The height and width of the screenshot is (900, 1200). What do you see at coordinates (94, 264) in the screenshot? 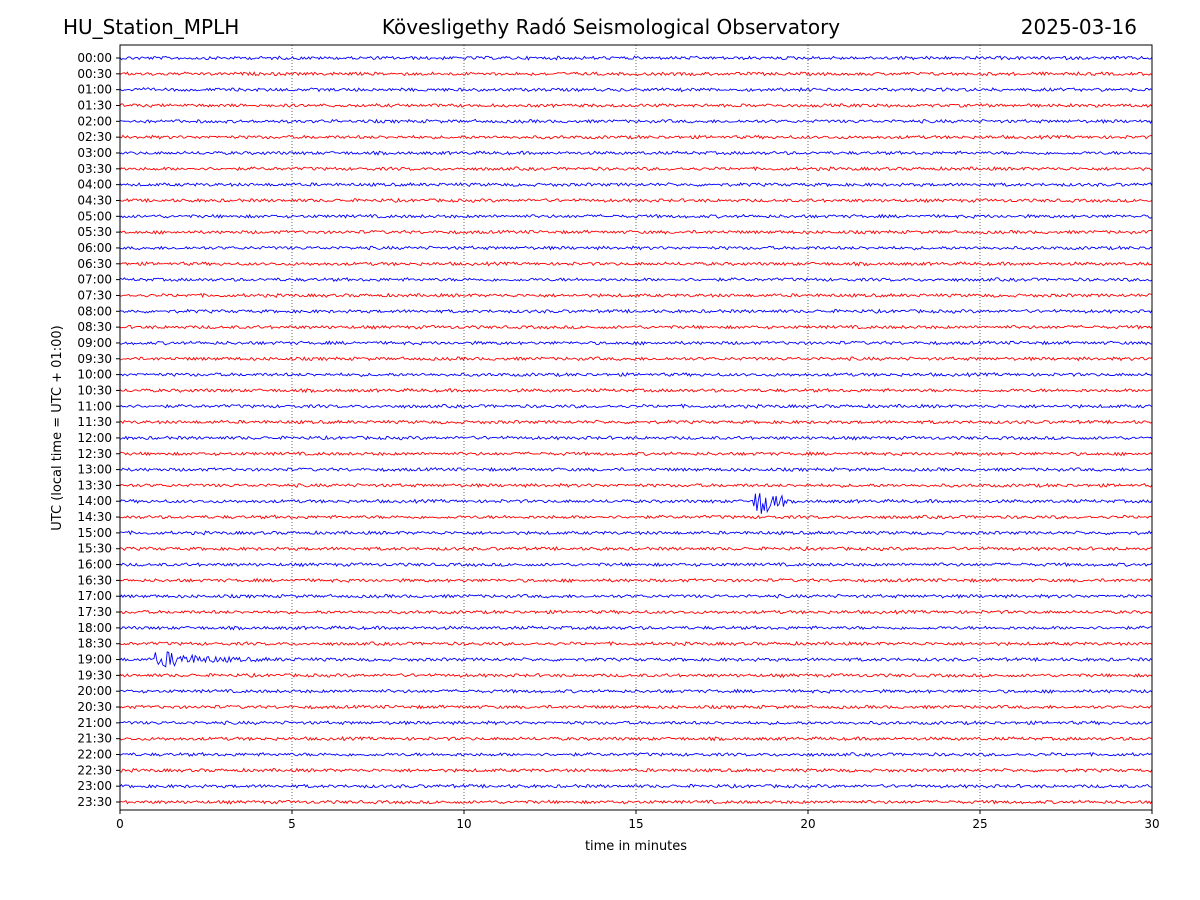
I see `y-tick-label: 06:30` at bounding box center [94, 264].